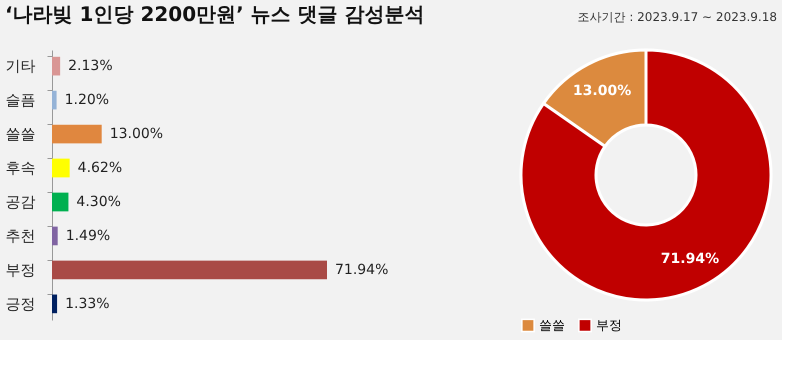  What do you see at coordinates (21, 168) in the screenshot?
I see `y-tick-label: 후속` at bounding box center [21, 168].